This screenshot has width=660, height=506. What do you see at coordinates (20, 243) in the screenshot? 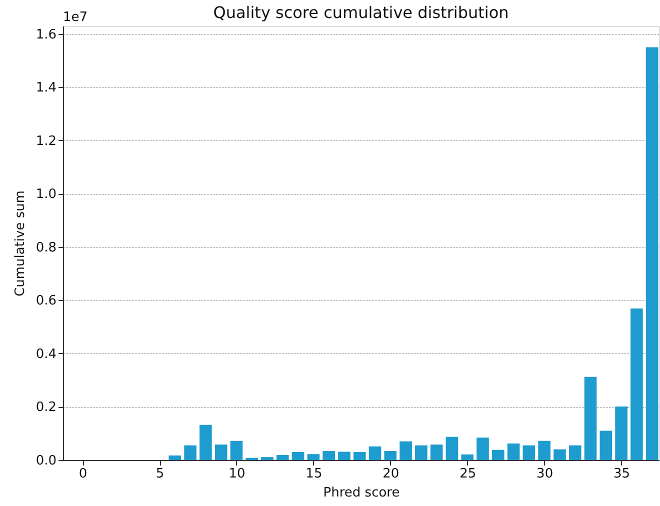
I see `y-axis-title: Cumulative sum` at bounding box center [20, 243].